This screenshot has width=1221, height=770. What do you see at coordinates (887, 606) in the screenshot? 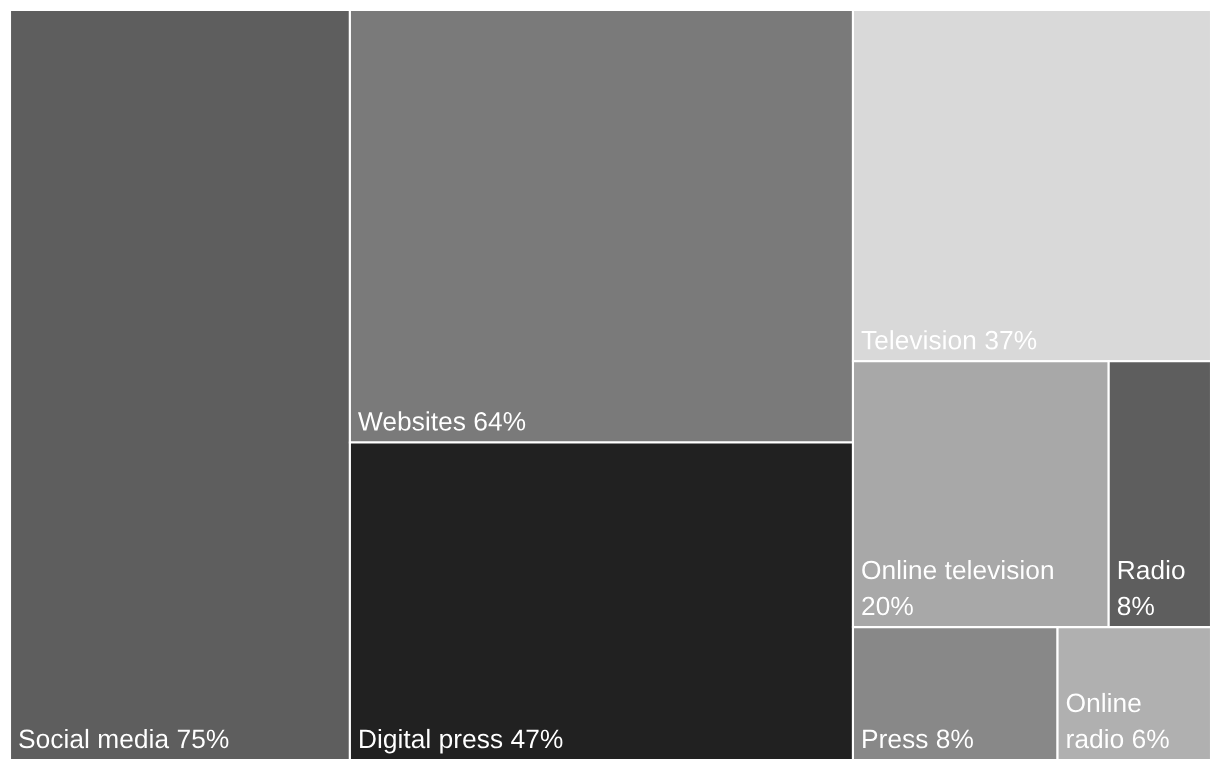
I see `data-label: 20%` at bounding box center [887, 606].